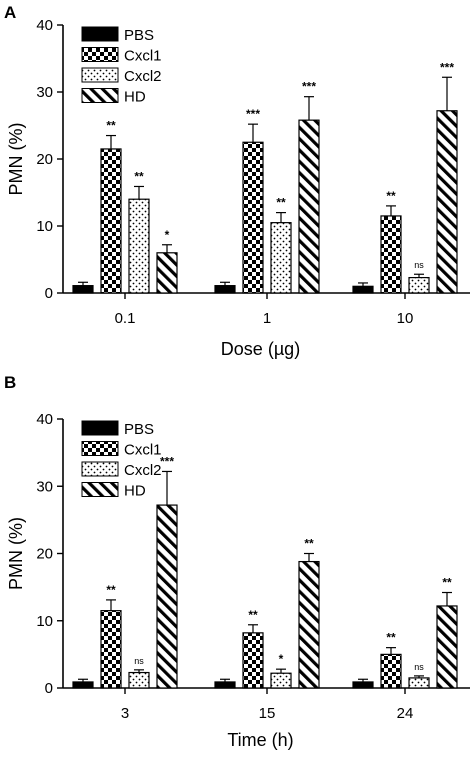 The width and height of the screenshot is (474, 759). What do you see at coordinates (10, 382) in the screenshot?
I see `panel-b-letter: B` at bounding box center [10, 382].